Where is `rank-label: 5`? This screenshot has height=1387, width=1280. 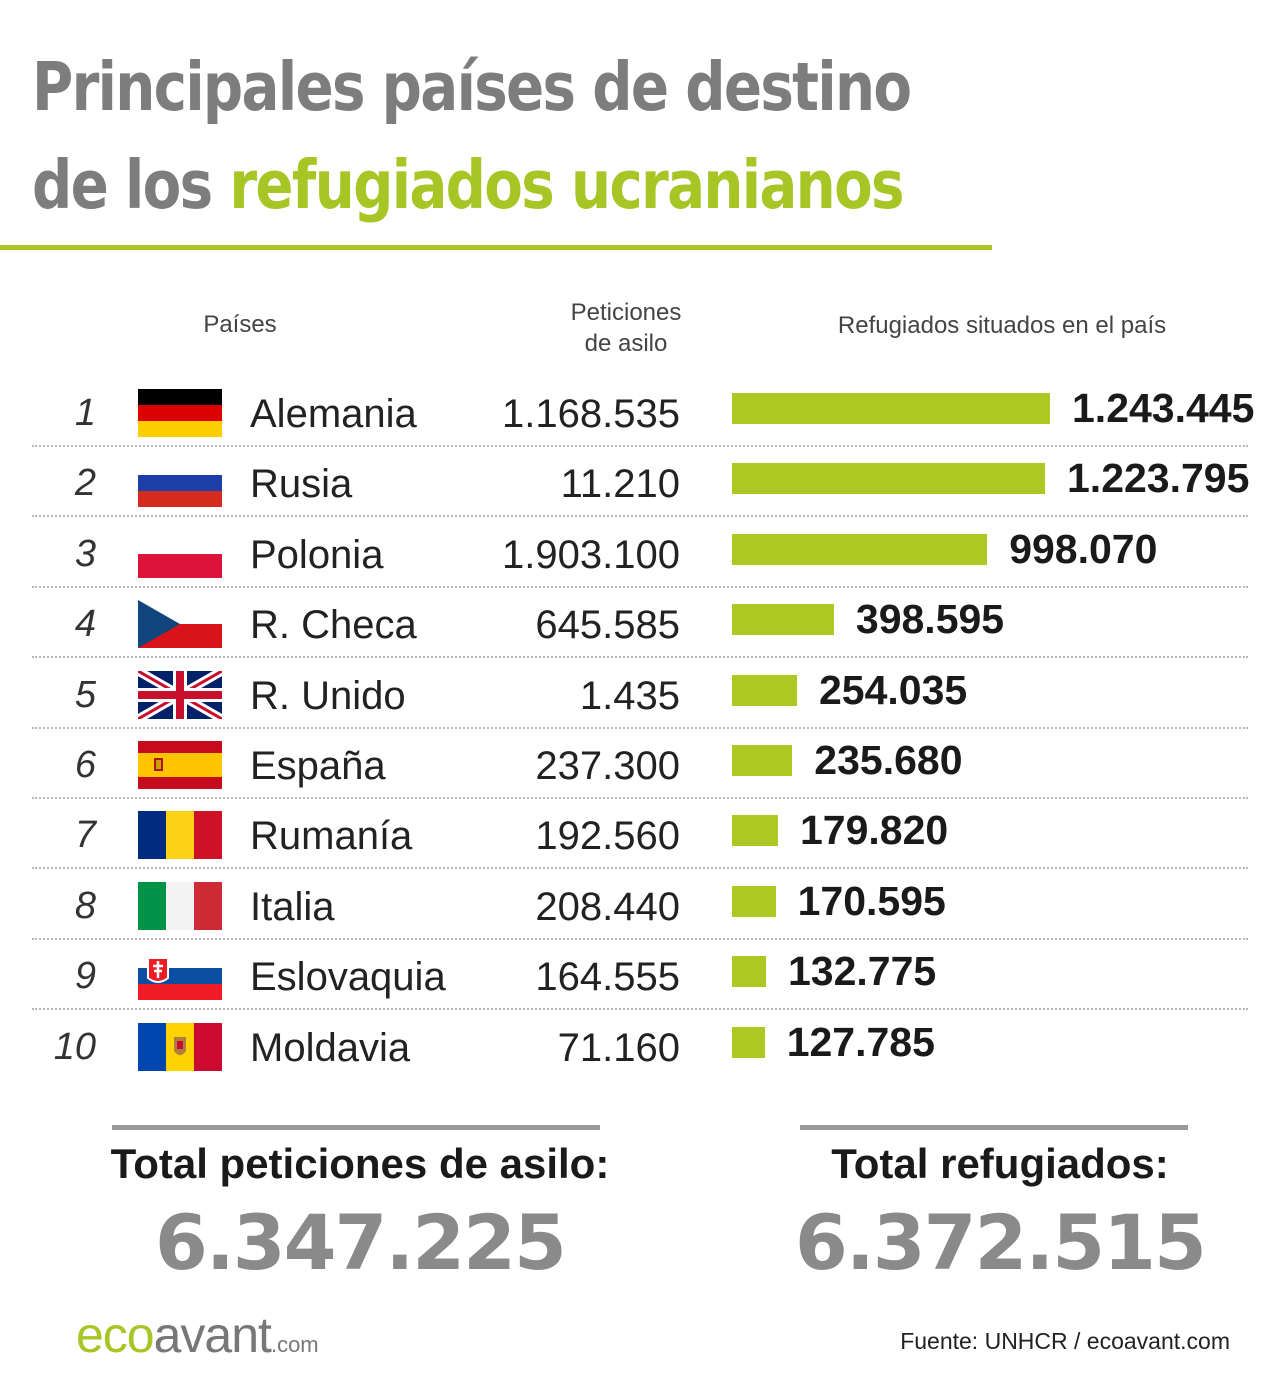
rank-label: 5 is located at coordinates (85, 694).